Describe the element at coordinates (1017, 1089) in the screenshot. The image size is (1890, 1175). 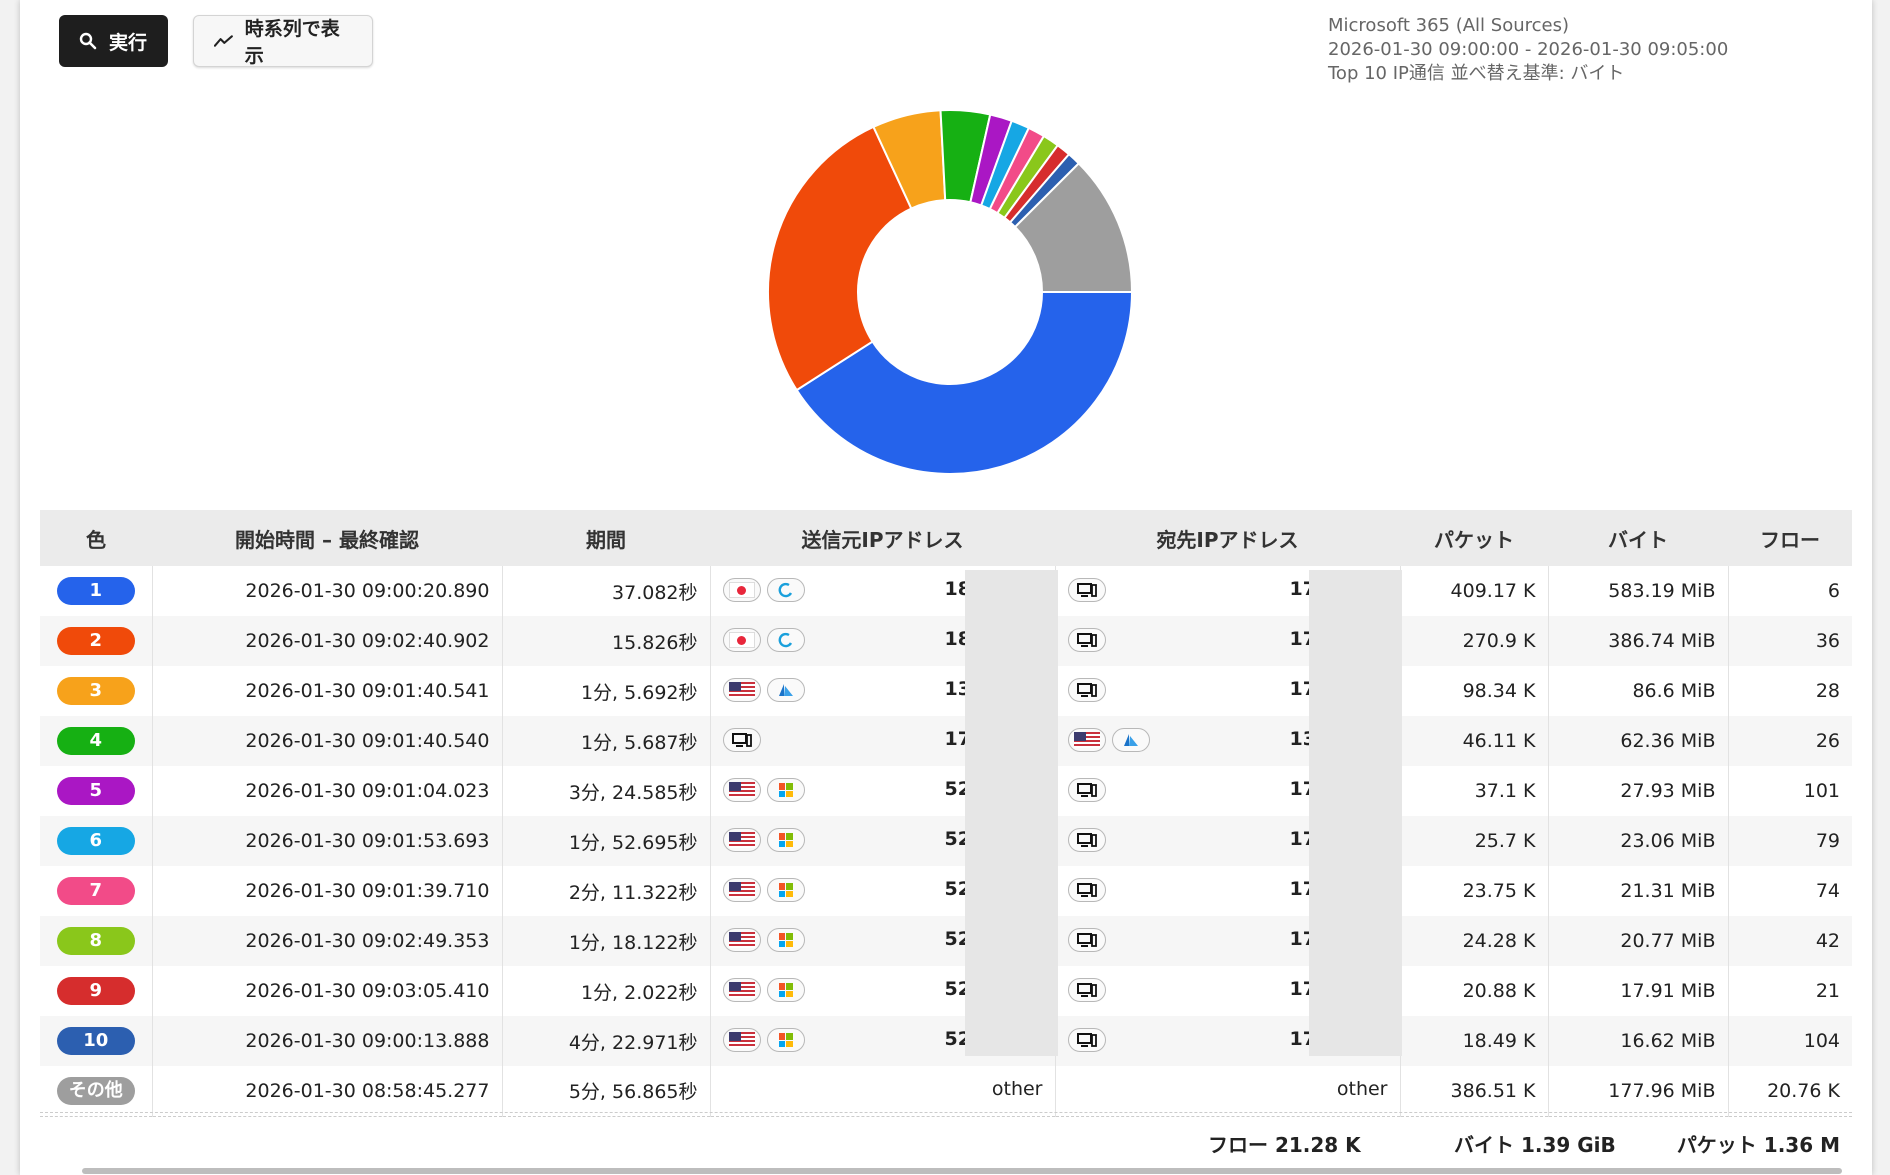
I see `src-ip: other` at that location.